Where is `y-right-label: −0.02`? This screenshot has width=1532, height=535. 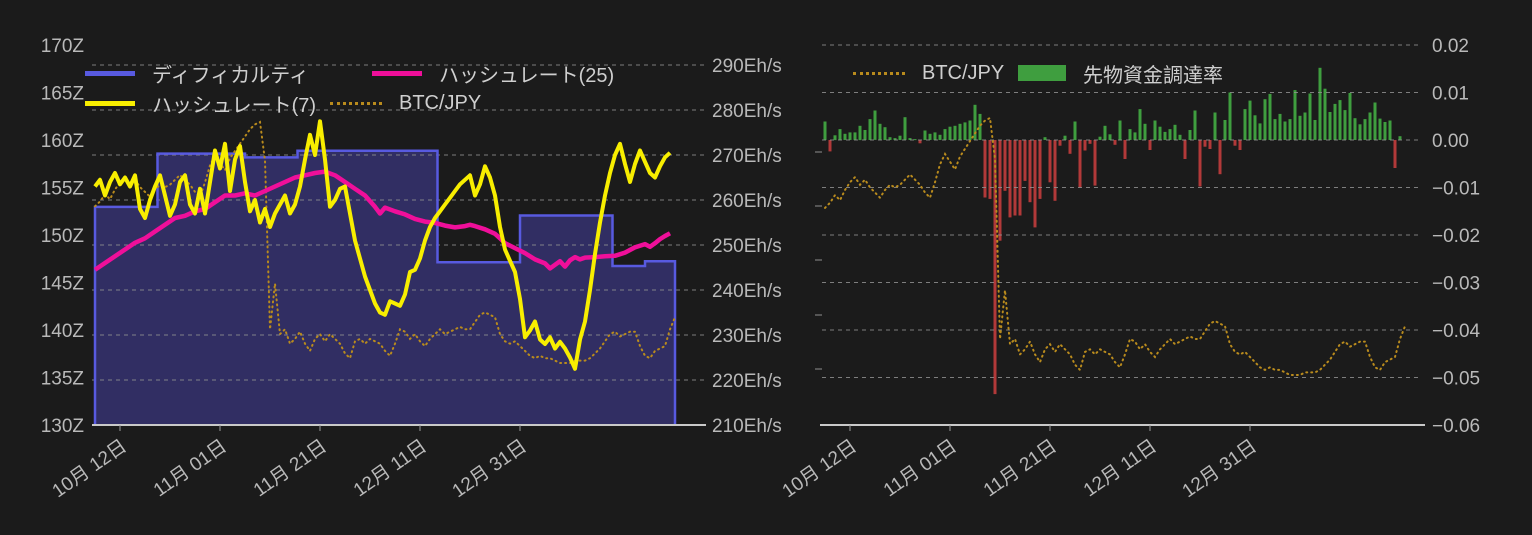
y-right-label: −0.02 is located at coordinates (1456, 236).